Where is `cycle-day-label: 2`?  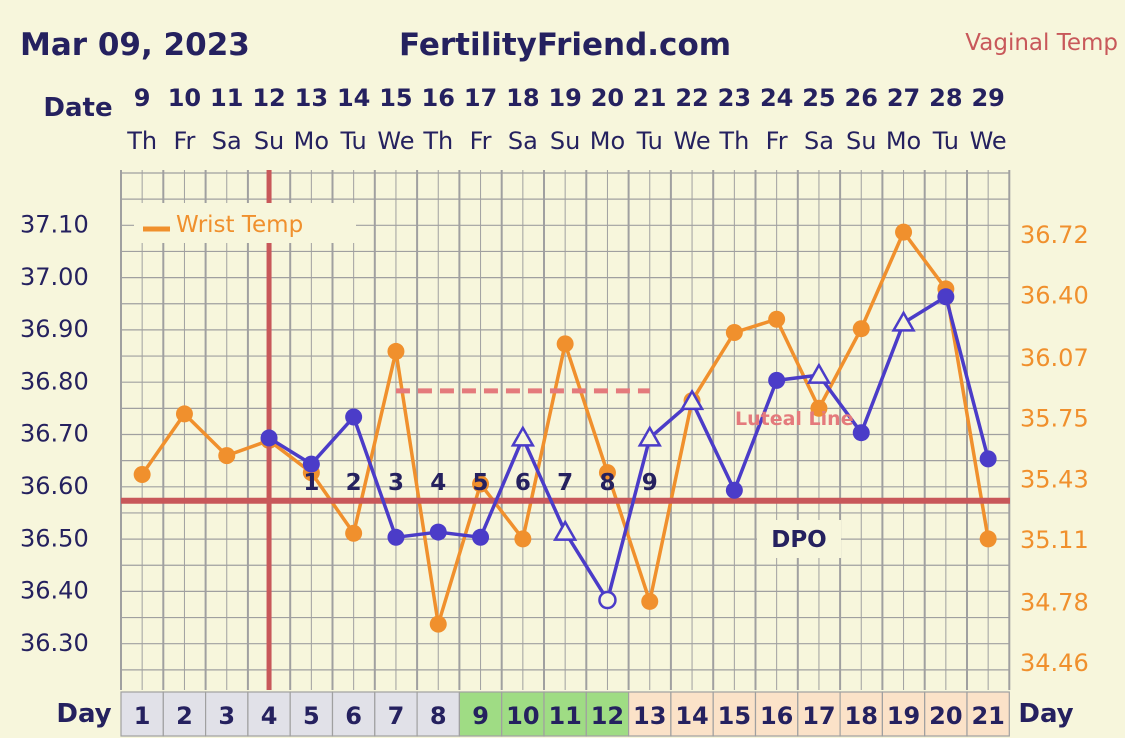
cycle-day-label: 2 is located at coordinates (184, 716).